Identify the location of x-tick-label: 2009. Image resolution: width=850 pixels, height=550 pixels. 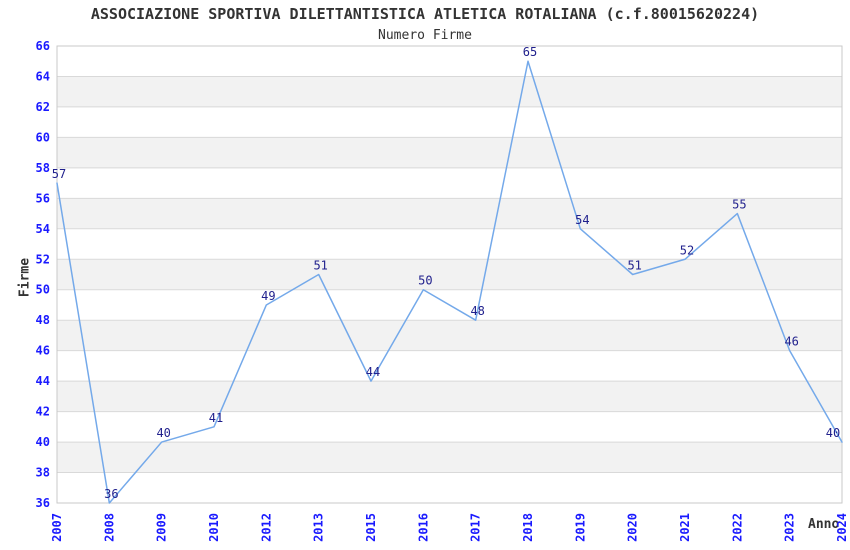
(162, 527).